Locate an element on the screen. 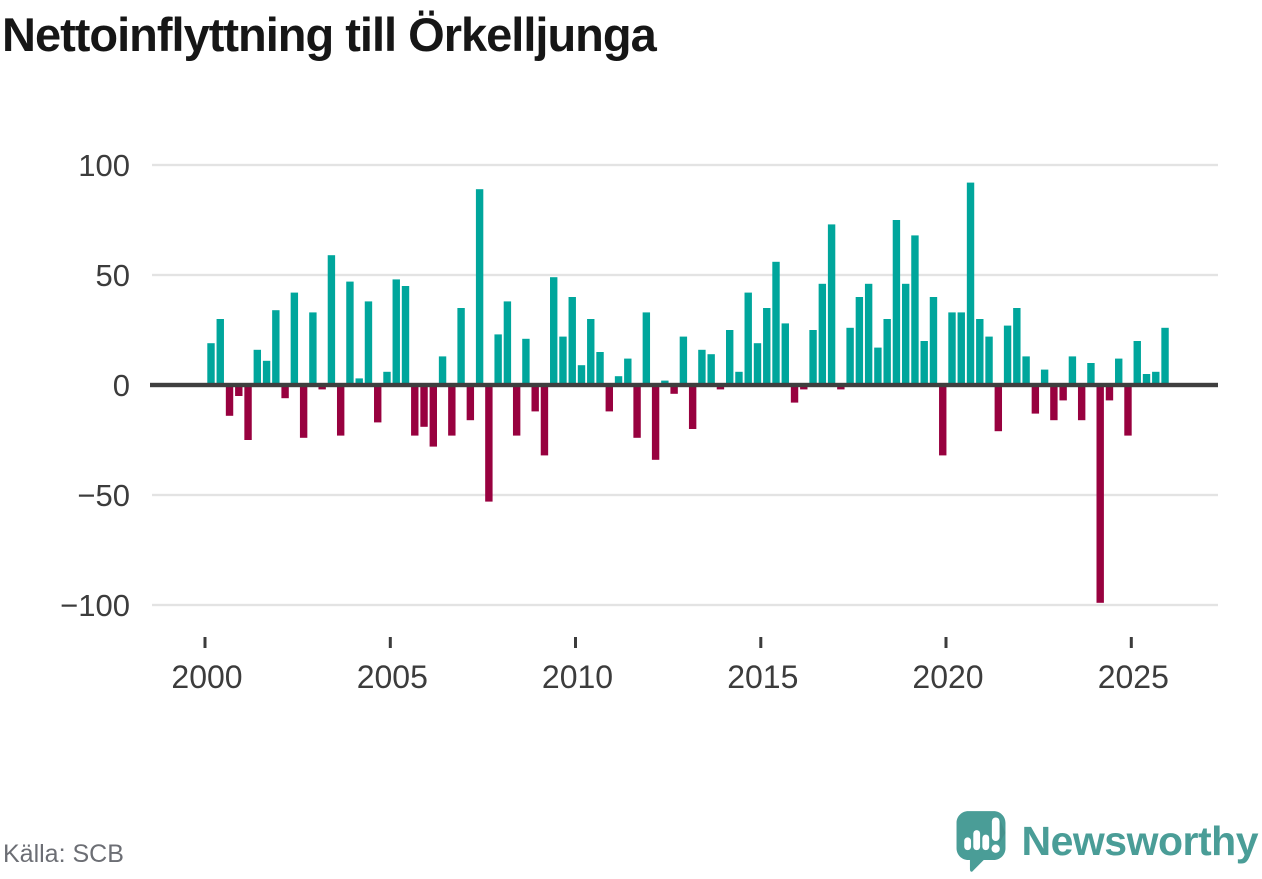 This screenshot has height=879, width=1262. bar-2010Q4 is located at coordinates (609, 398).